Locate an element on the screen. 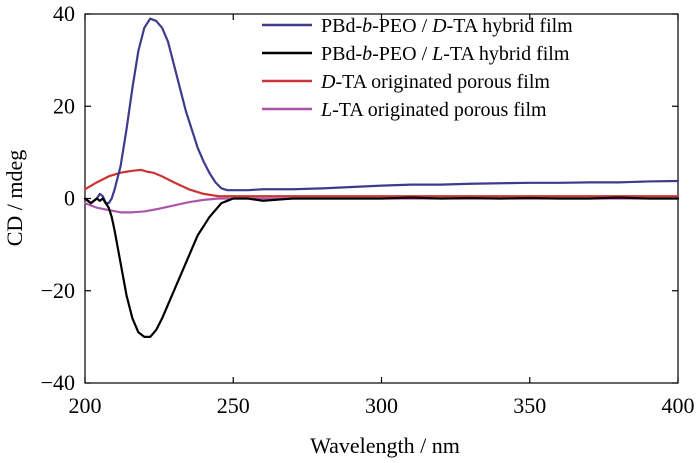 This screenshot has width=700, height=463. legend-label: L-TA originated porous film is located at coordinates (433, 110).